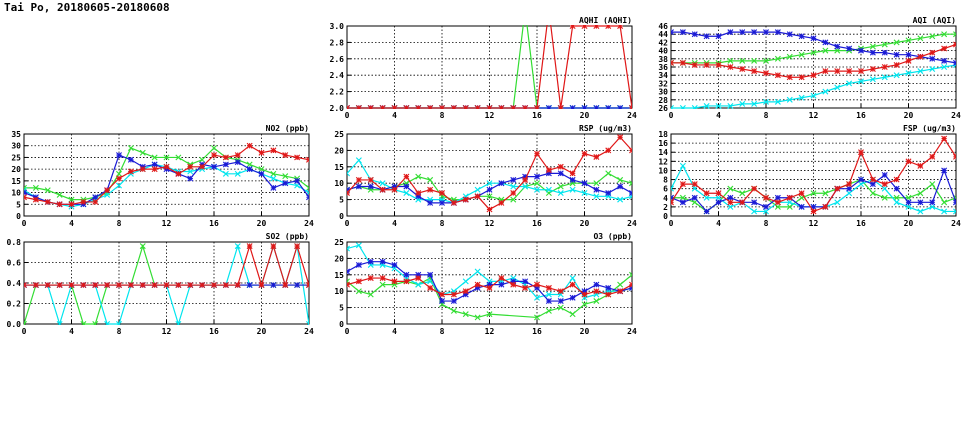 The width and height of the screenshot is (975, 447). I want to click on fsp-frame, so click(813, 175).